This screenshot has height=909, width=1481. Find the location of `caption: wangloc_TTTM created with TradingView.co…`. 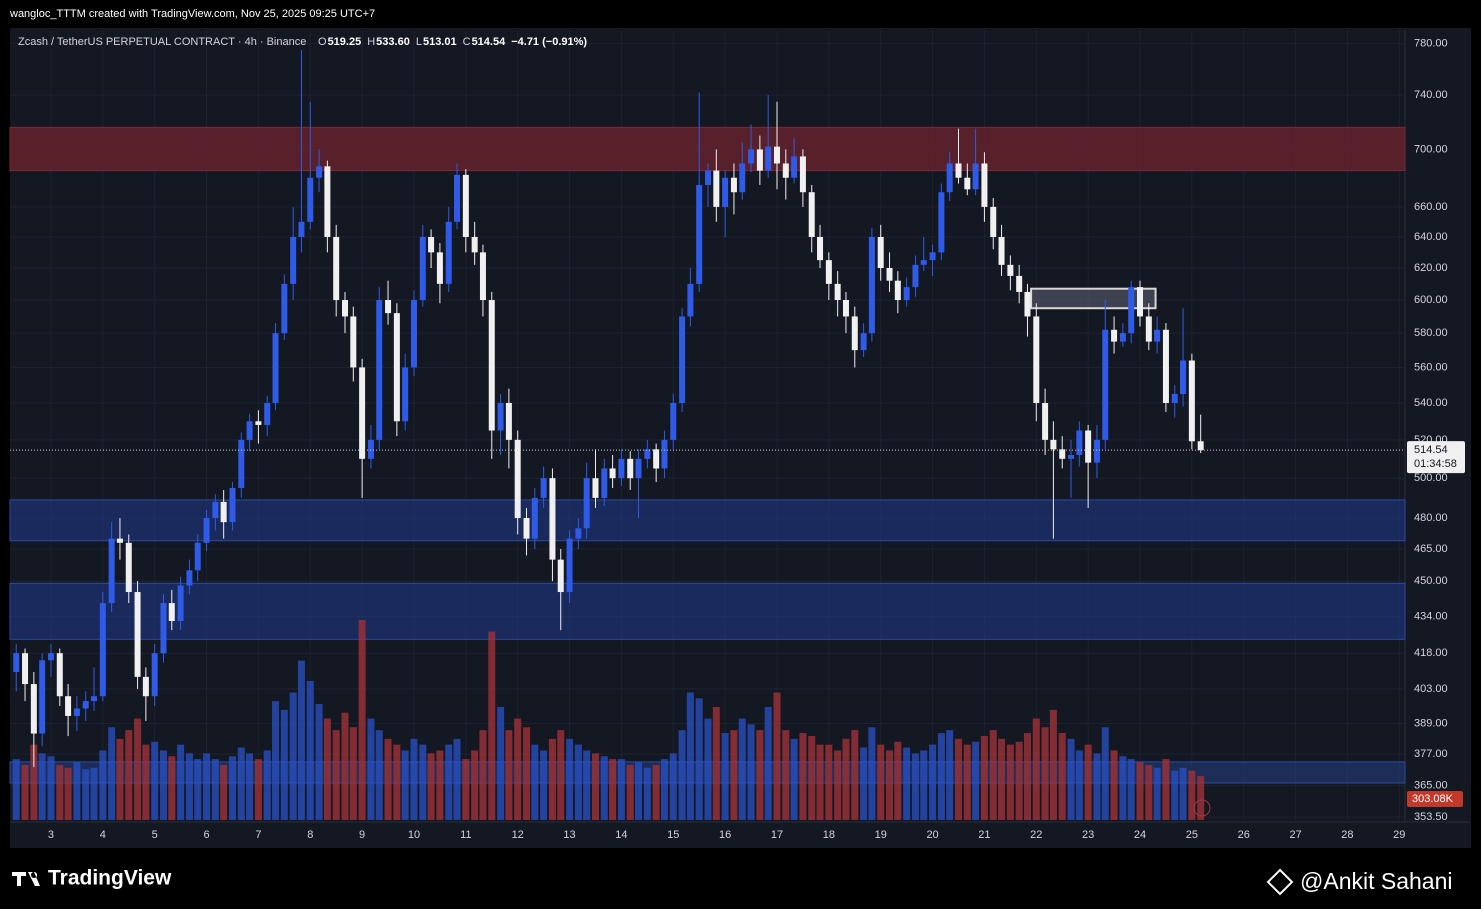

caption: wangloc_TTTM created with TradingView.co… is located at coordinates (192, 14).